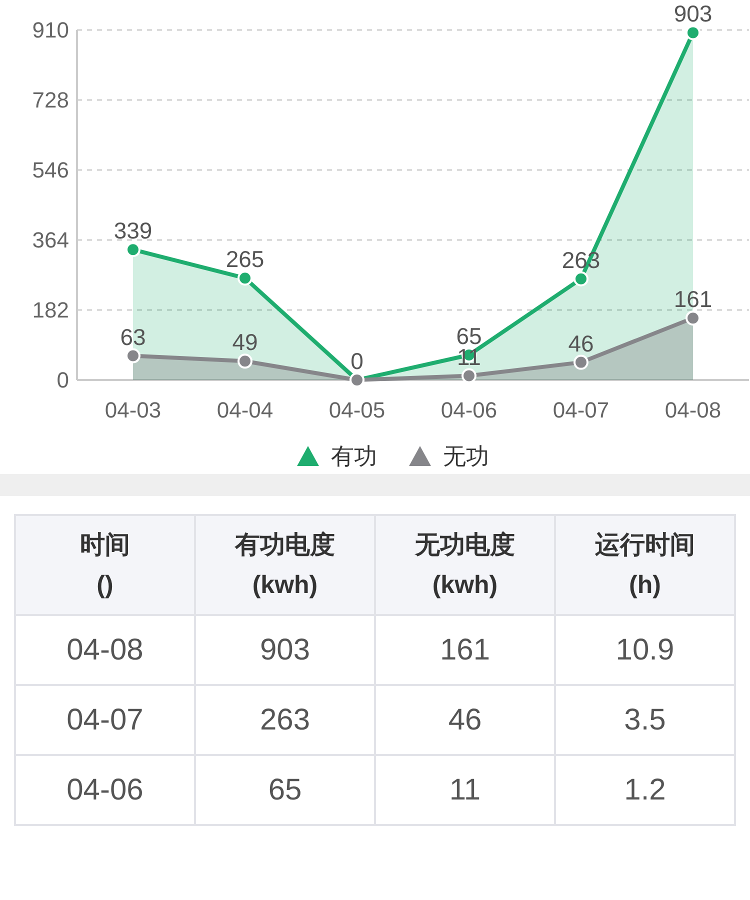 The height and width of the screenshot is (900, 750). I want to click on y-tick-label: 728, so click(50, 100).